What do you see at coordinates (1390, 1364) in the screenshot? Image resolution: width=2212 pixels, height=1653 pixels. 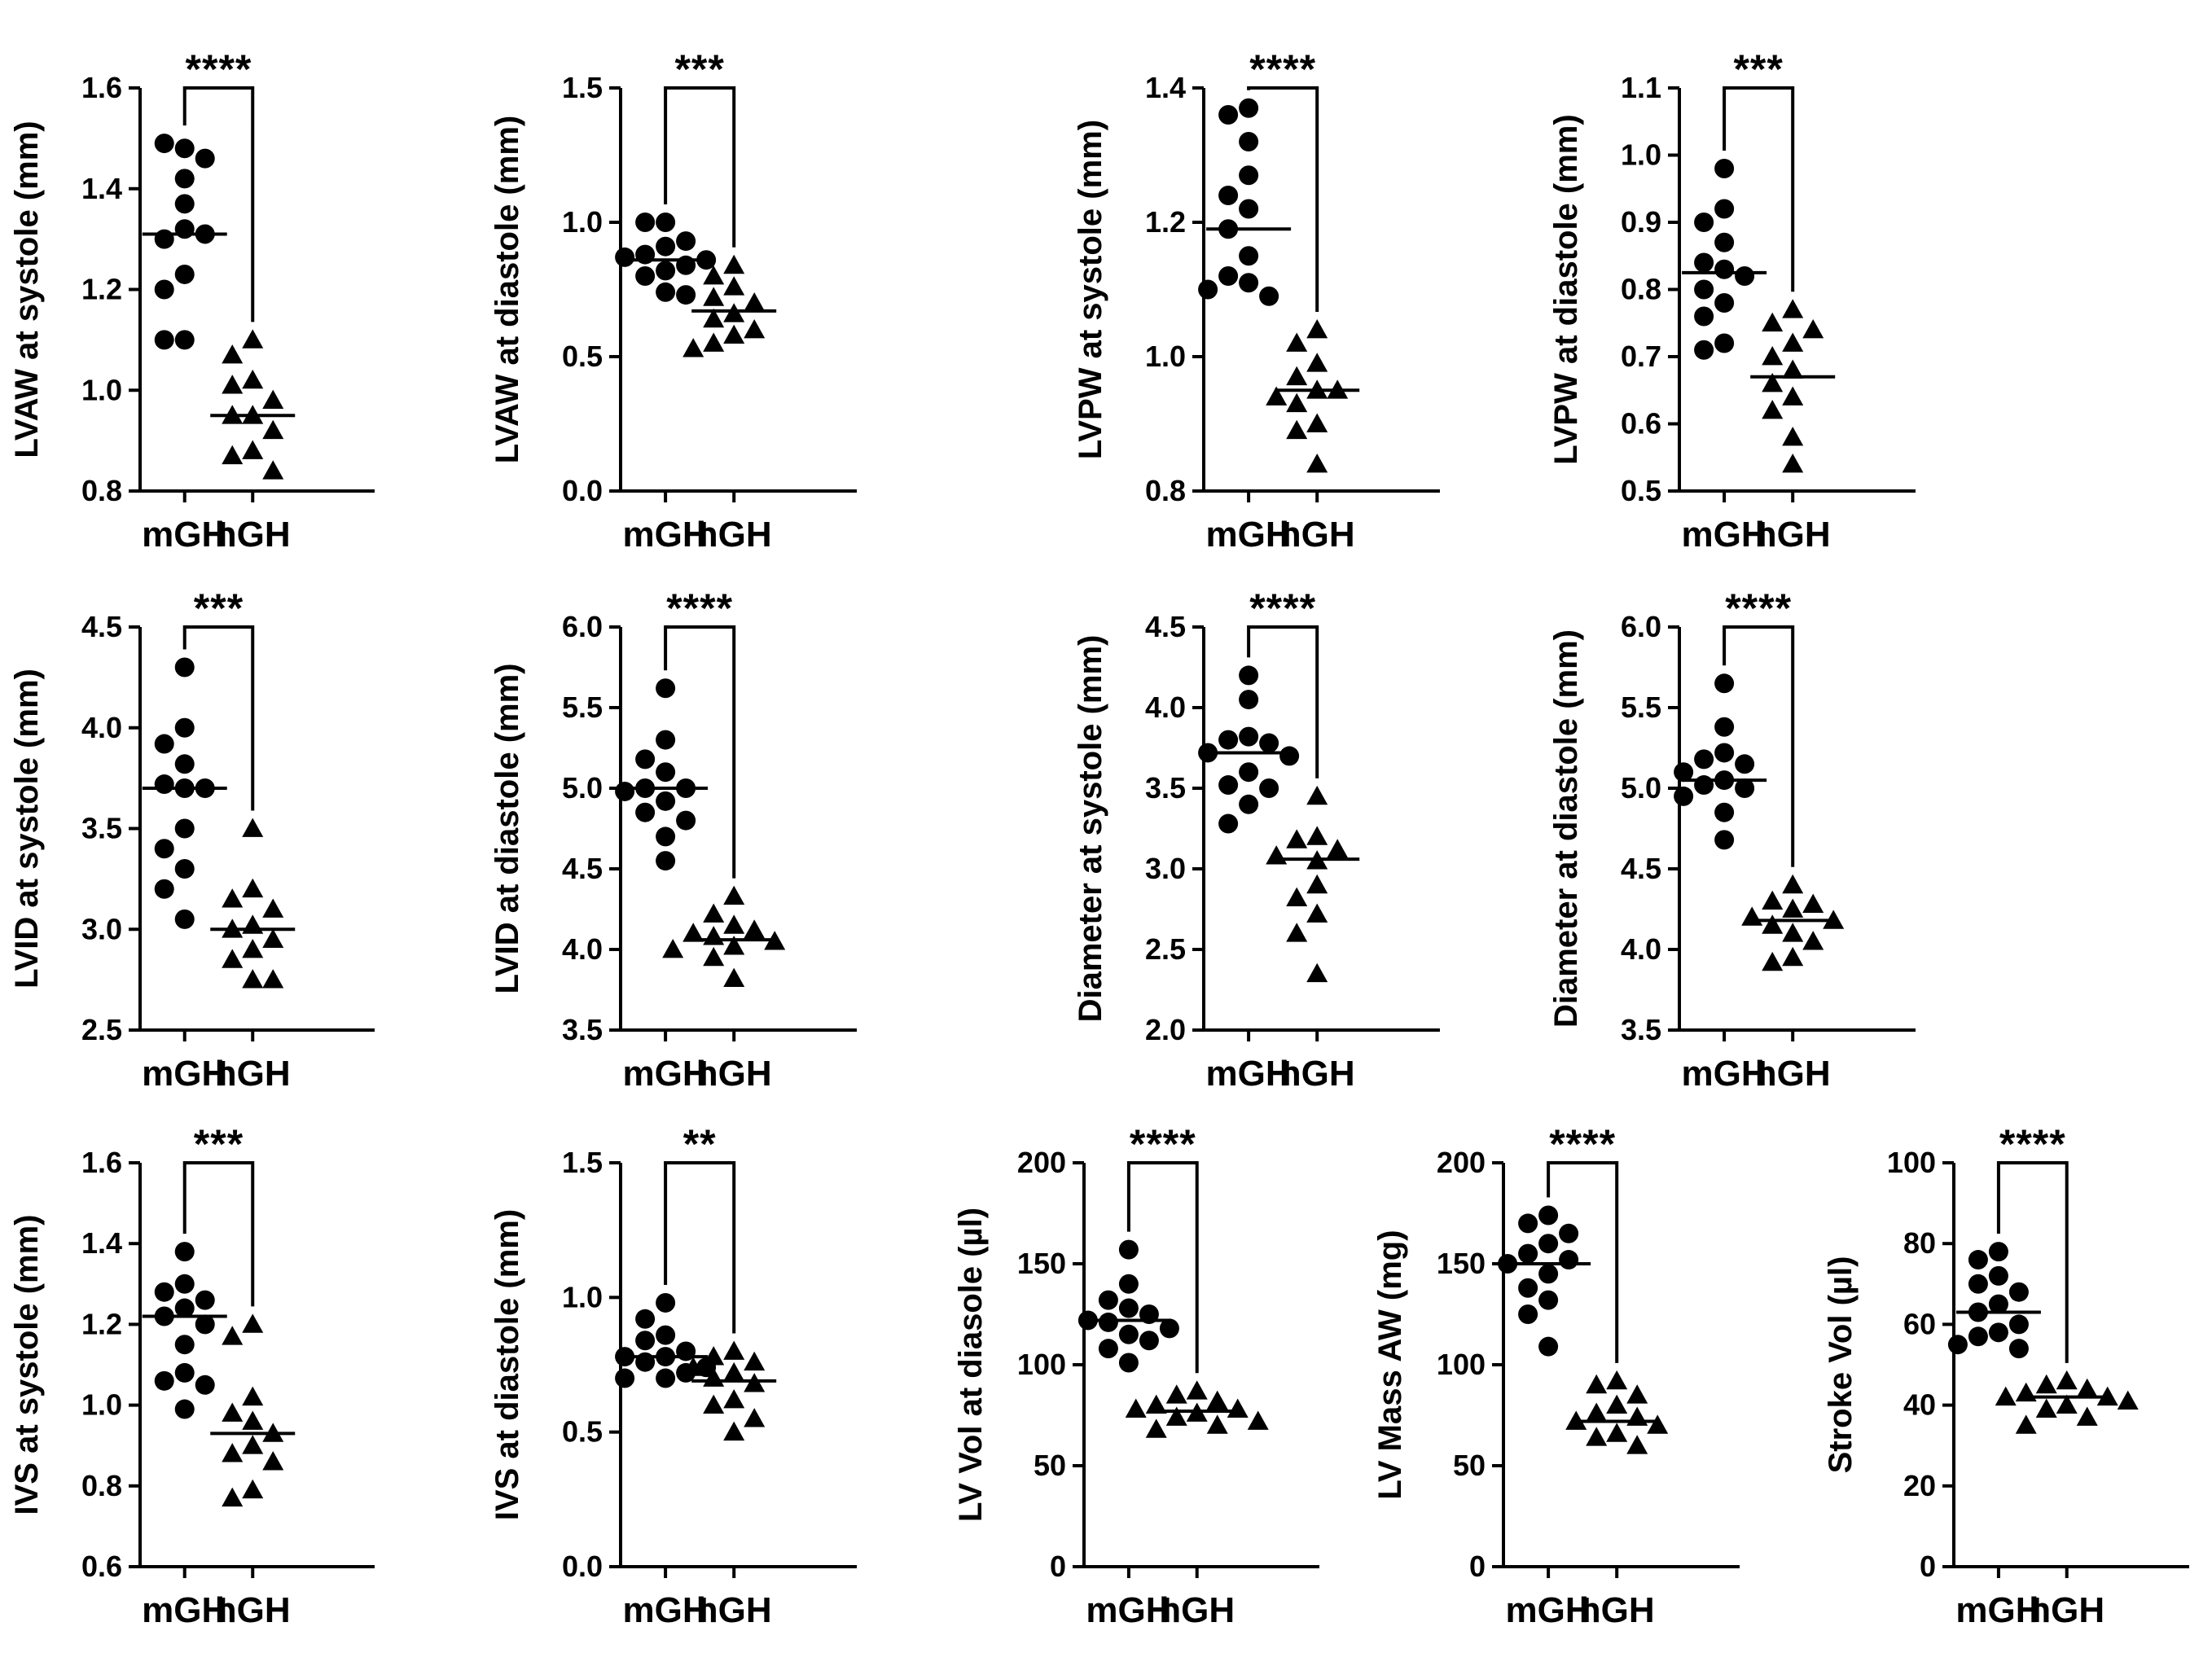 I see `y-axis-title: LV Mass AW (mg)` at bounding box center [1390, 1364].